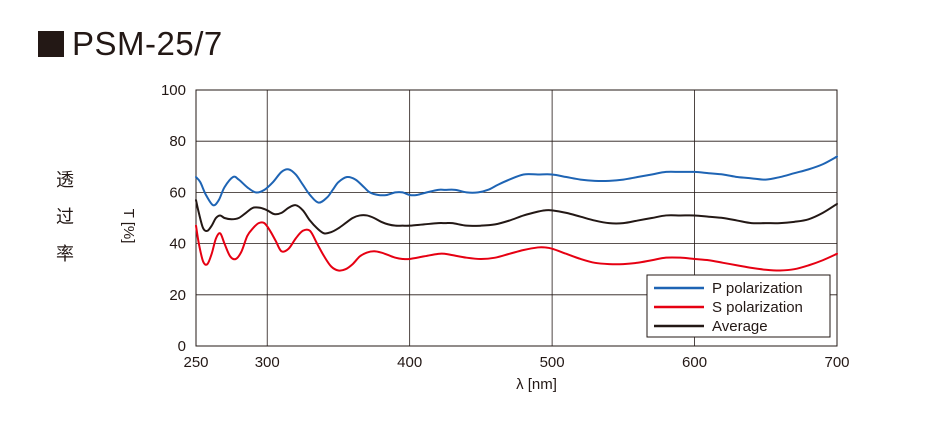 The width and height of the screenshot is (928, 427). What do you see at coordinates (128, 226) in the screenshot?
I see `y-axis-label: T [%]` at bounding box center [128, 226].